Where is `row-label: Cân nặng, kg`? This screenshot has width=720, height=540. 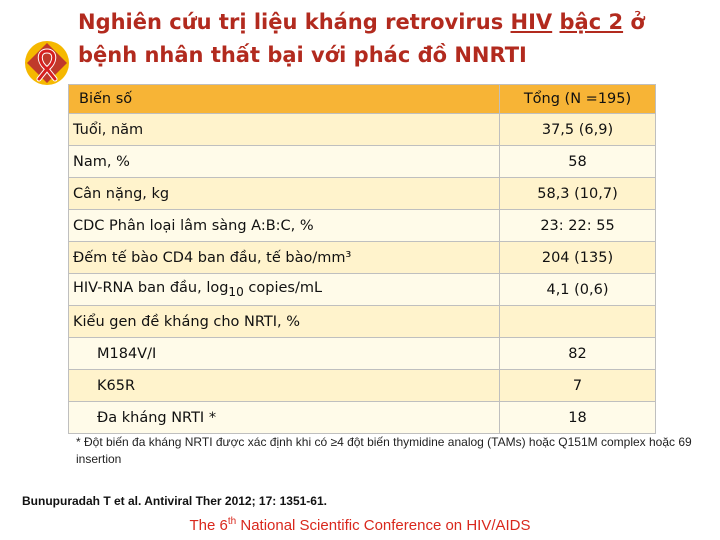
row-label: Cân nặng, kg is located at coordinates (284, 193).